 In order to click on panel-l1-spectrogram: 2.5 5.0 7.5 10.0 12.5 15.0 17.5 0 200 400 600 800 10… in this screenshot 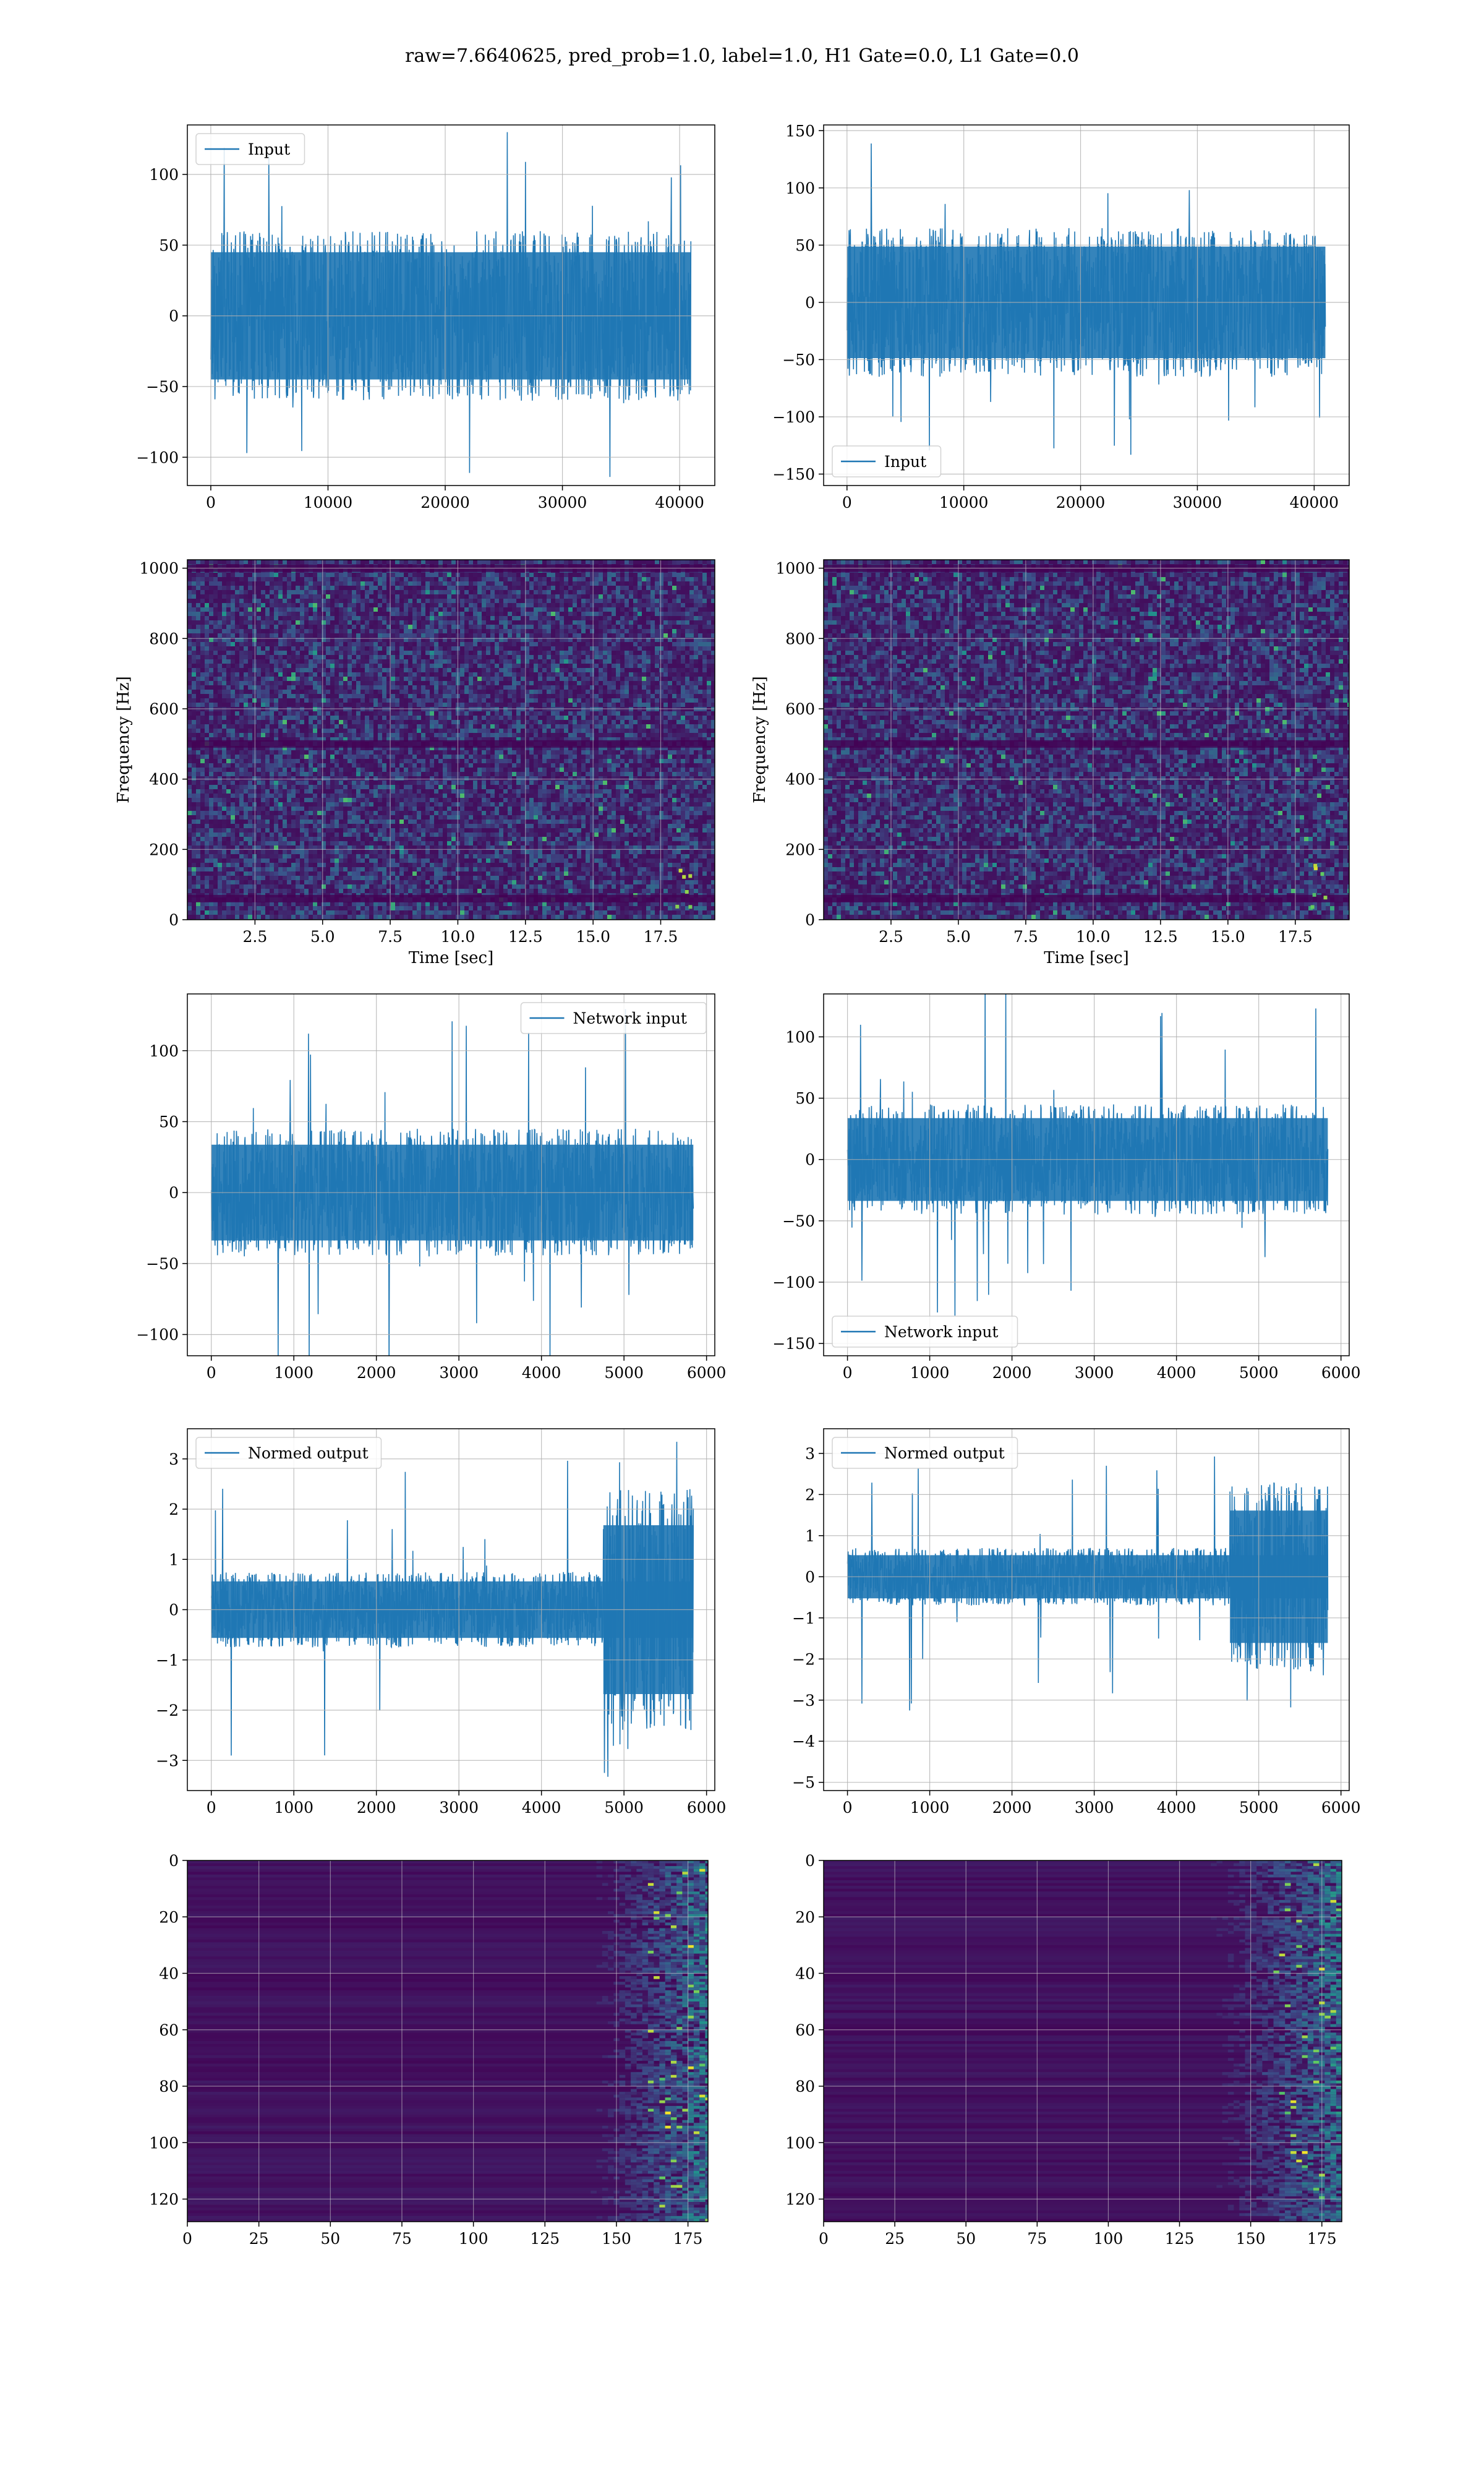, I will do `click(1050, 763)`.